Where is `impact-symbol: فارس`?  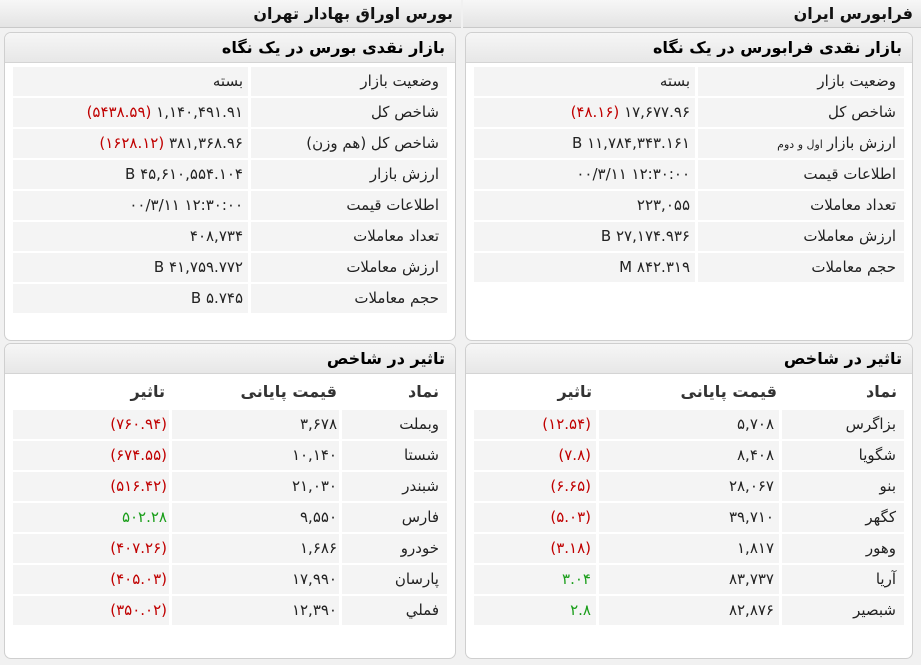
impact-symbol: فارس is located at coordinates (420, 517).